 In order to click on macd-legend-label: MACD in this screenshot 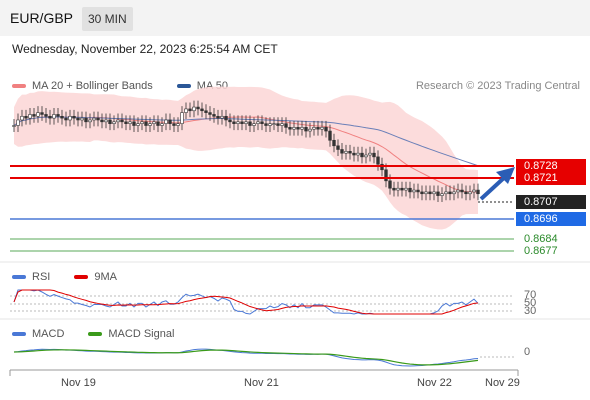, I will do `click(48, 334)`.